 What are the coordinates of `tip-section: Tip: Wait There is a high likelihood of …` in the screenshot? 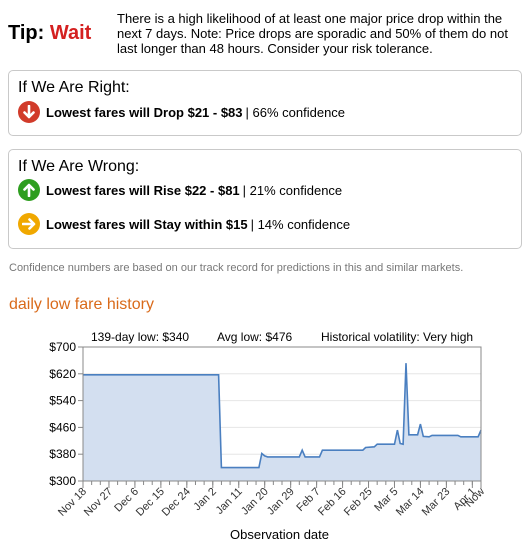 It's located at (265, 34).